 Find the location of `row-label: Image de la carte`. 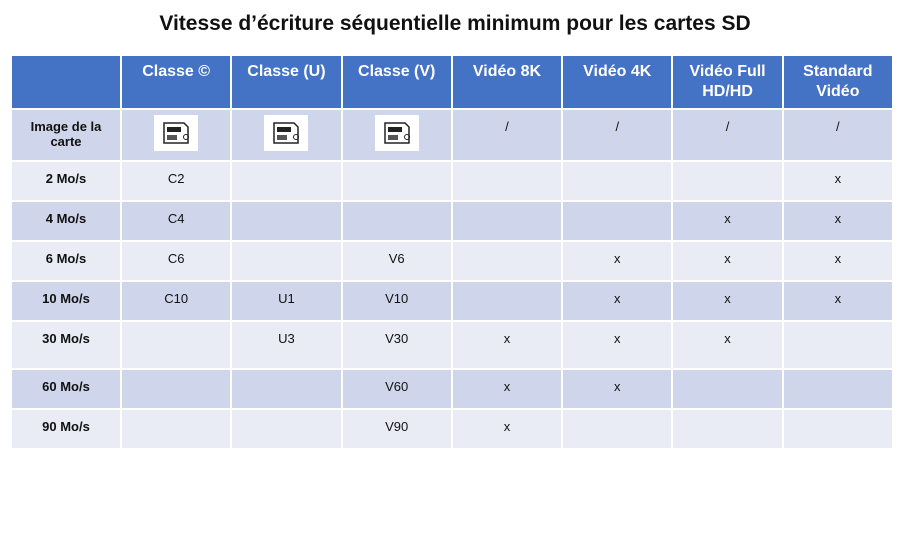

row-label: Image de la carte is located at coordinates (66, 135).